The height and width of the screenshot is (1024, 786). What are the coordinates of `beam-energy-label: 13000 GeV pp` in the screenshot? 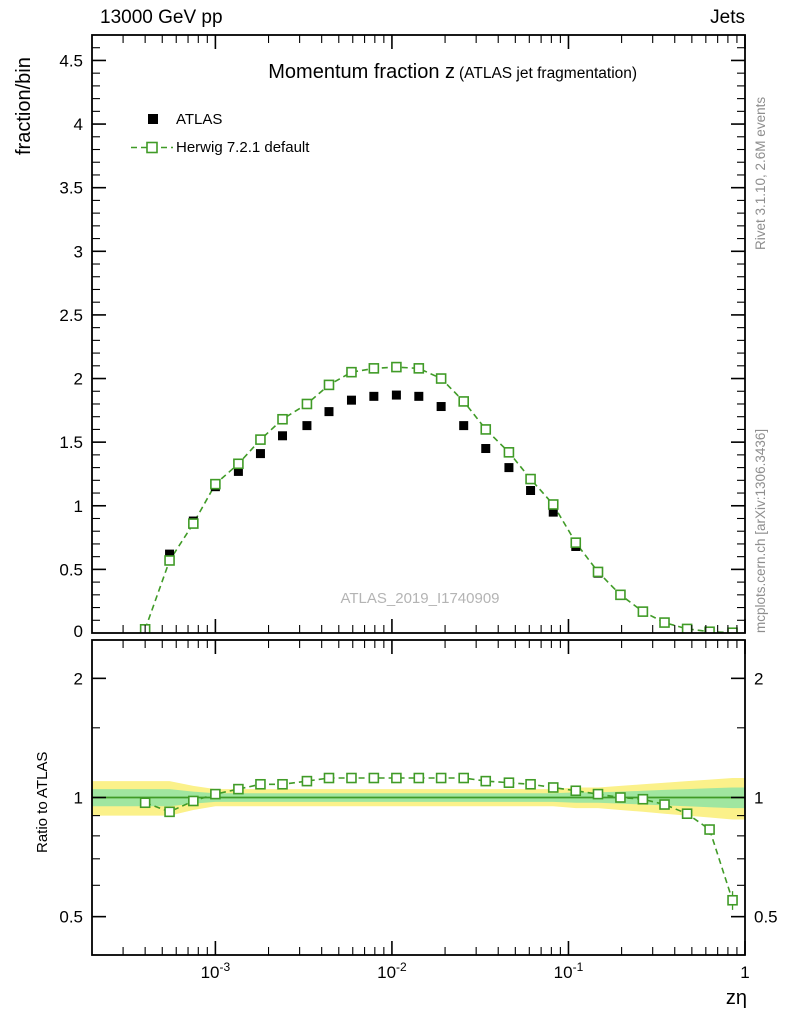 It's located at (161, 17).